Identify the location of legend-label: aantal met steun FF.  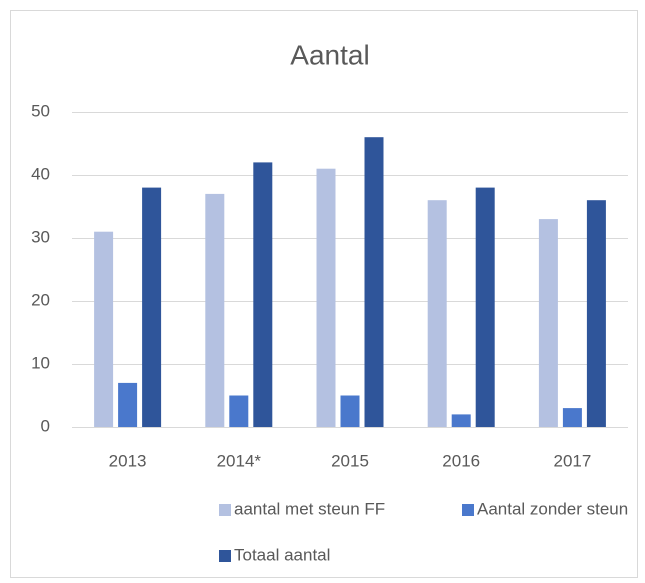
(309, 508).